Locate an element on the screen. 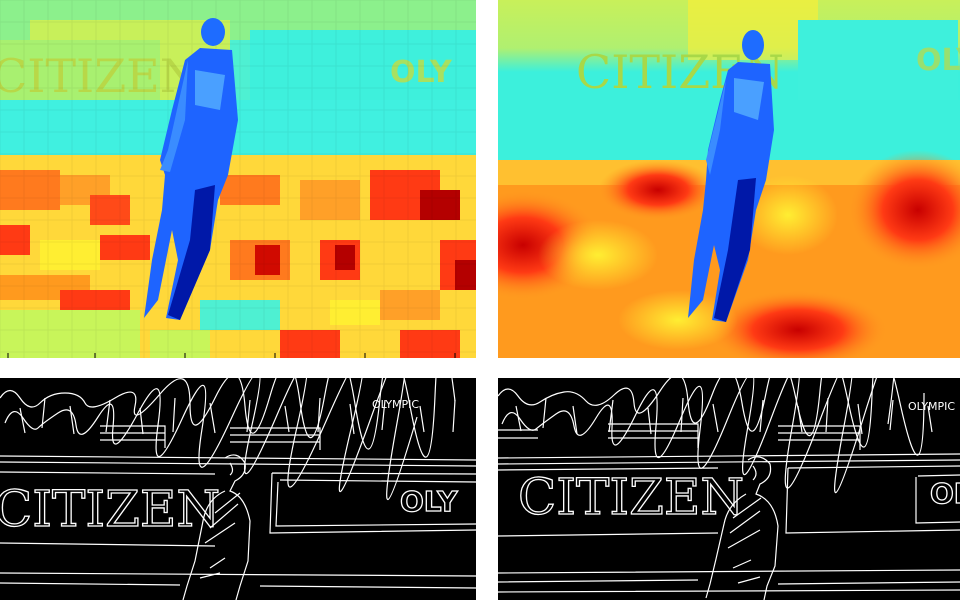 The width and height of the screenshot is (960, 600). citizen-edge-text: CITIZEN is located at coordinates (110, 509).